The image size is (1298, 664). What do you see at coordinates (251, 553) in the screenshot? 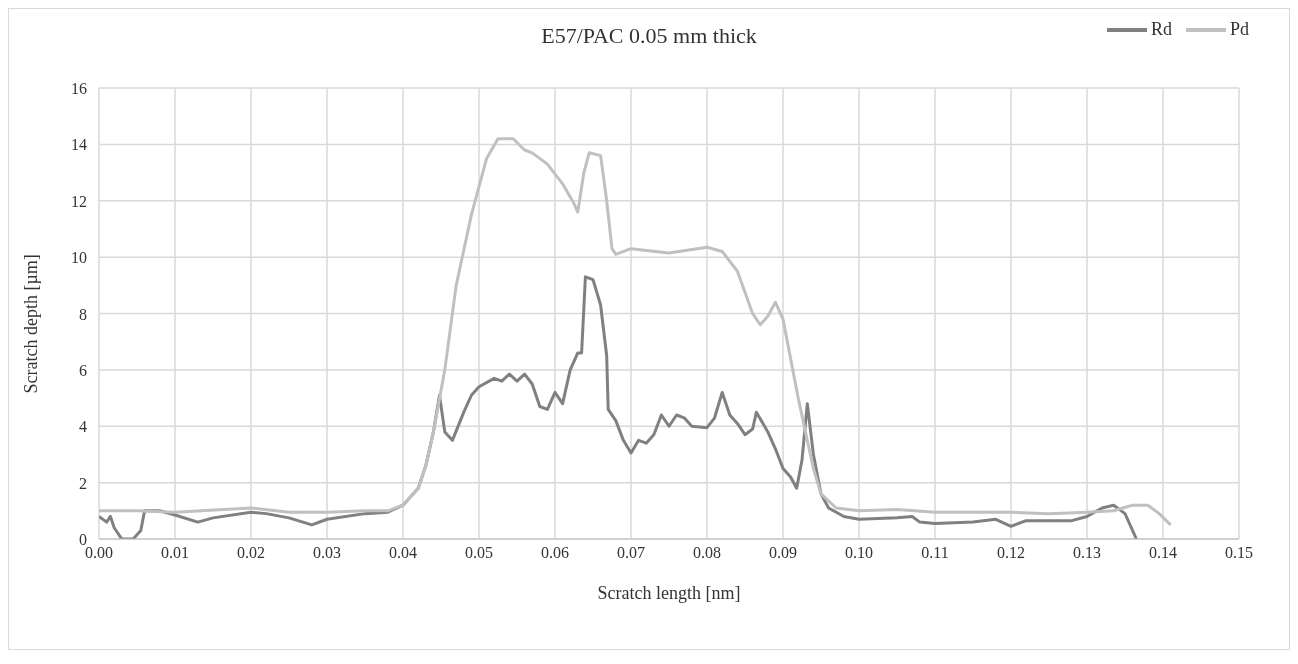
I see `x-tick-label: 0.02` at bounding box center [251, 553].